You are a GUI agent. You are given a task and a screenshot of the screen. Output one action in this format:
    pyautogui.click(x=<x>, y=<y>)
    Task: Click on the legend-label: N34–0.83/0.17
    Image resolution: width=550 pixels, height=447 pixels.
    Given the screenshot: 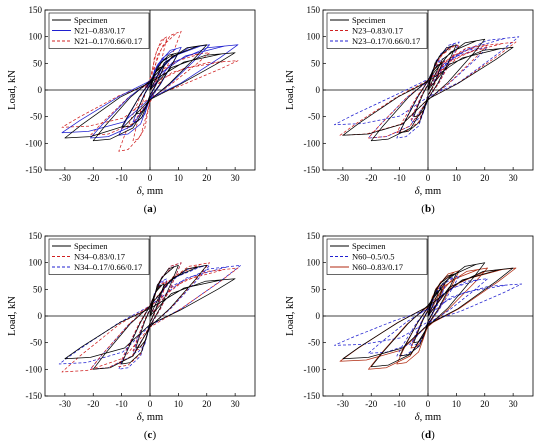 What is the action you would take?
    pyautogui.click(x=99, y=257)
    